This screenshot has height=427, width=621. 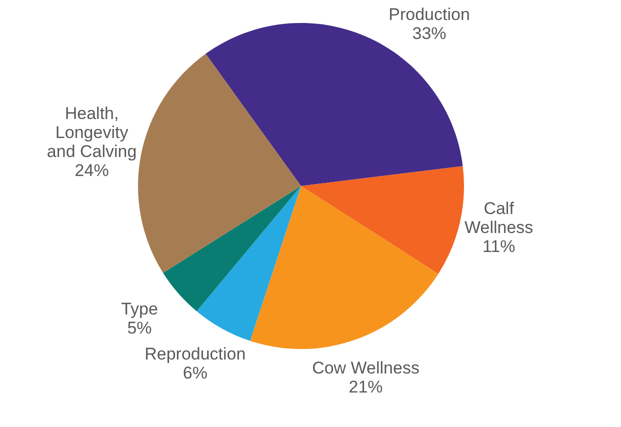 I want to click on data-label: 6%, so click(x=195, y=372).